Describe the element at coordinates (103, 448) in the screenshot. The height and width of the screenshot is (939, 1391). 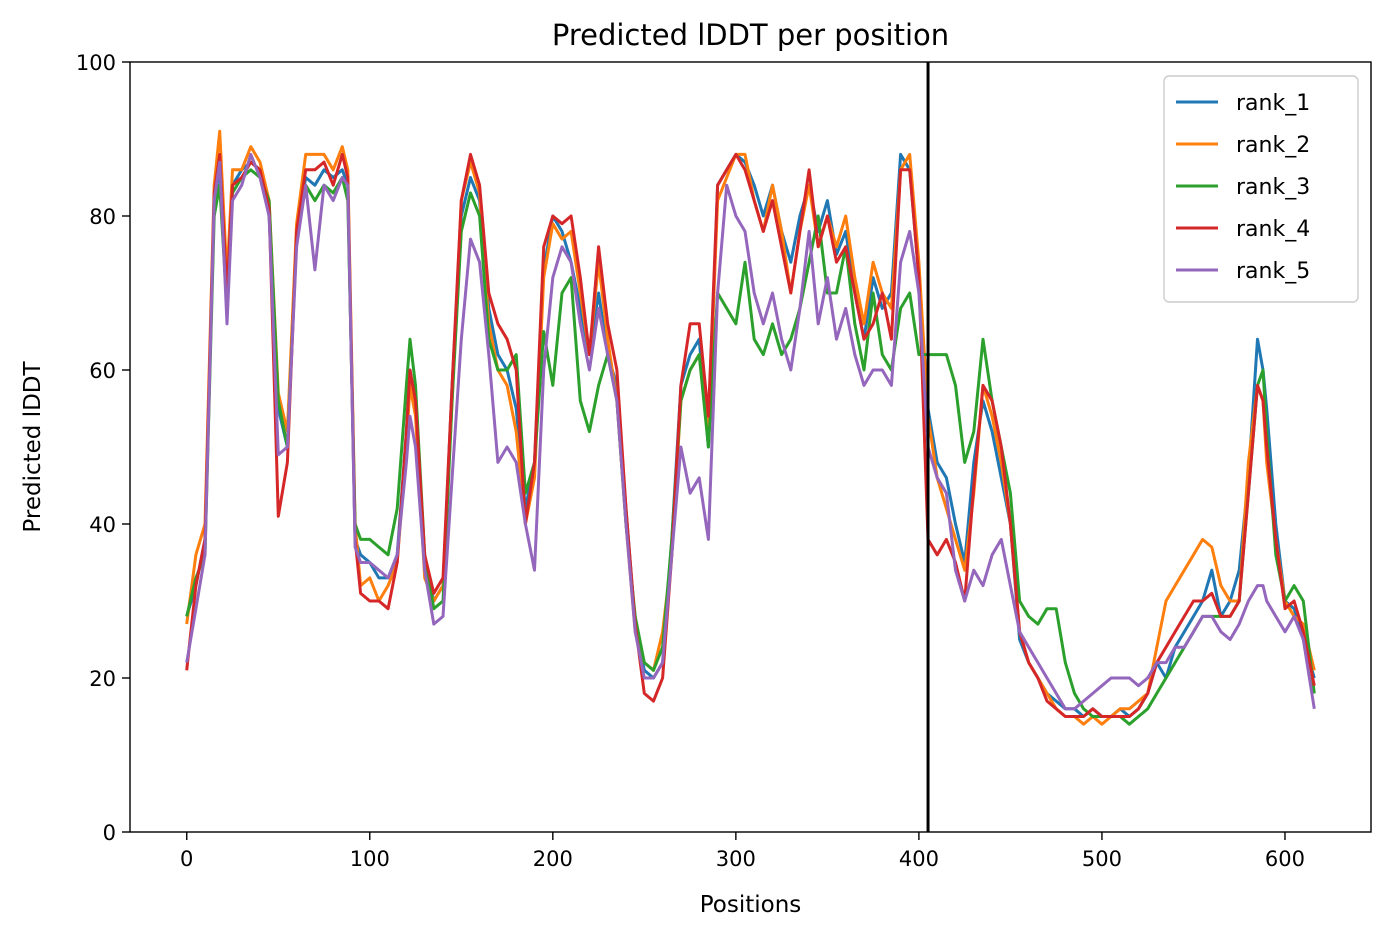
I see `y-axis-ticks: 0 20 40 60 80 100` at that location.